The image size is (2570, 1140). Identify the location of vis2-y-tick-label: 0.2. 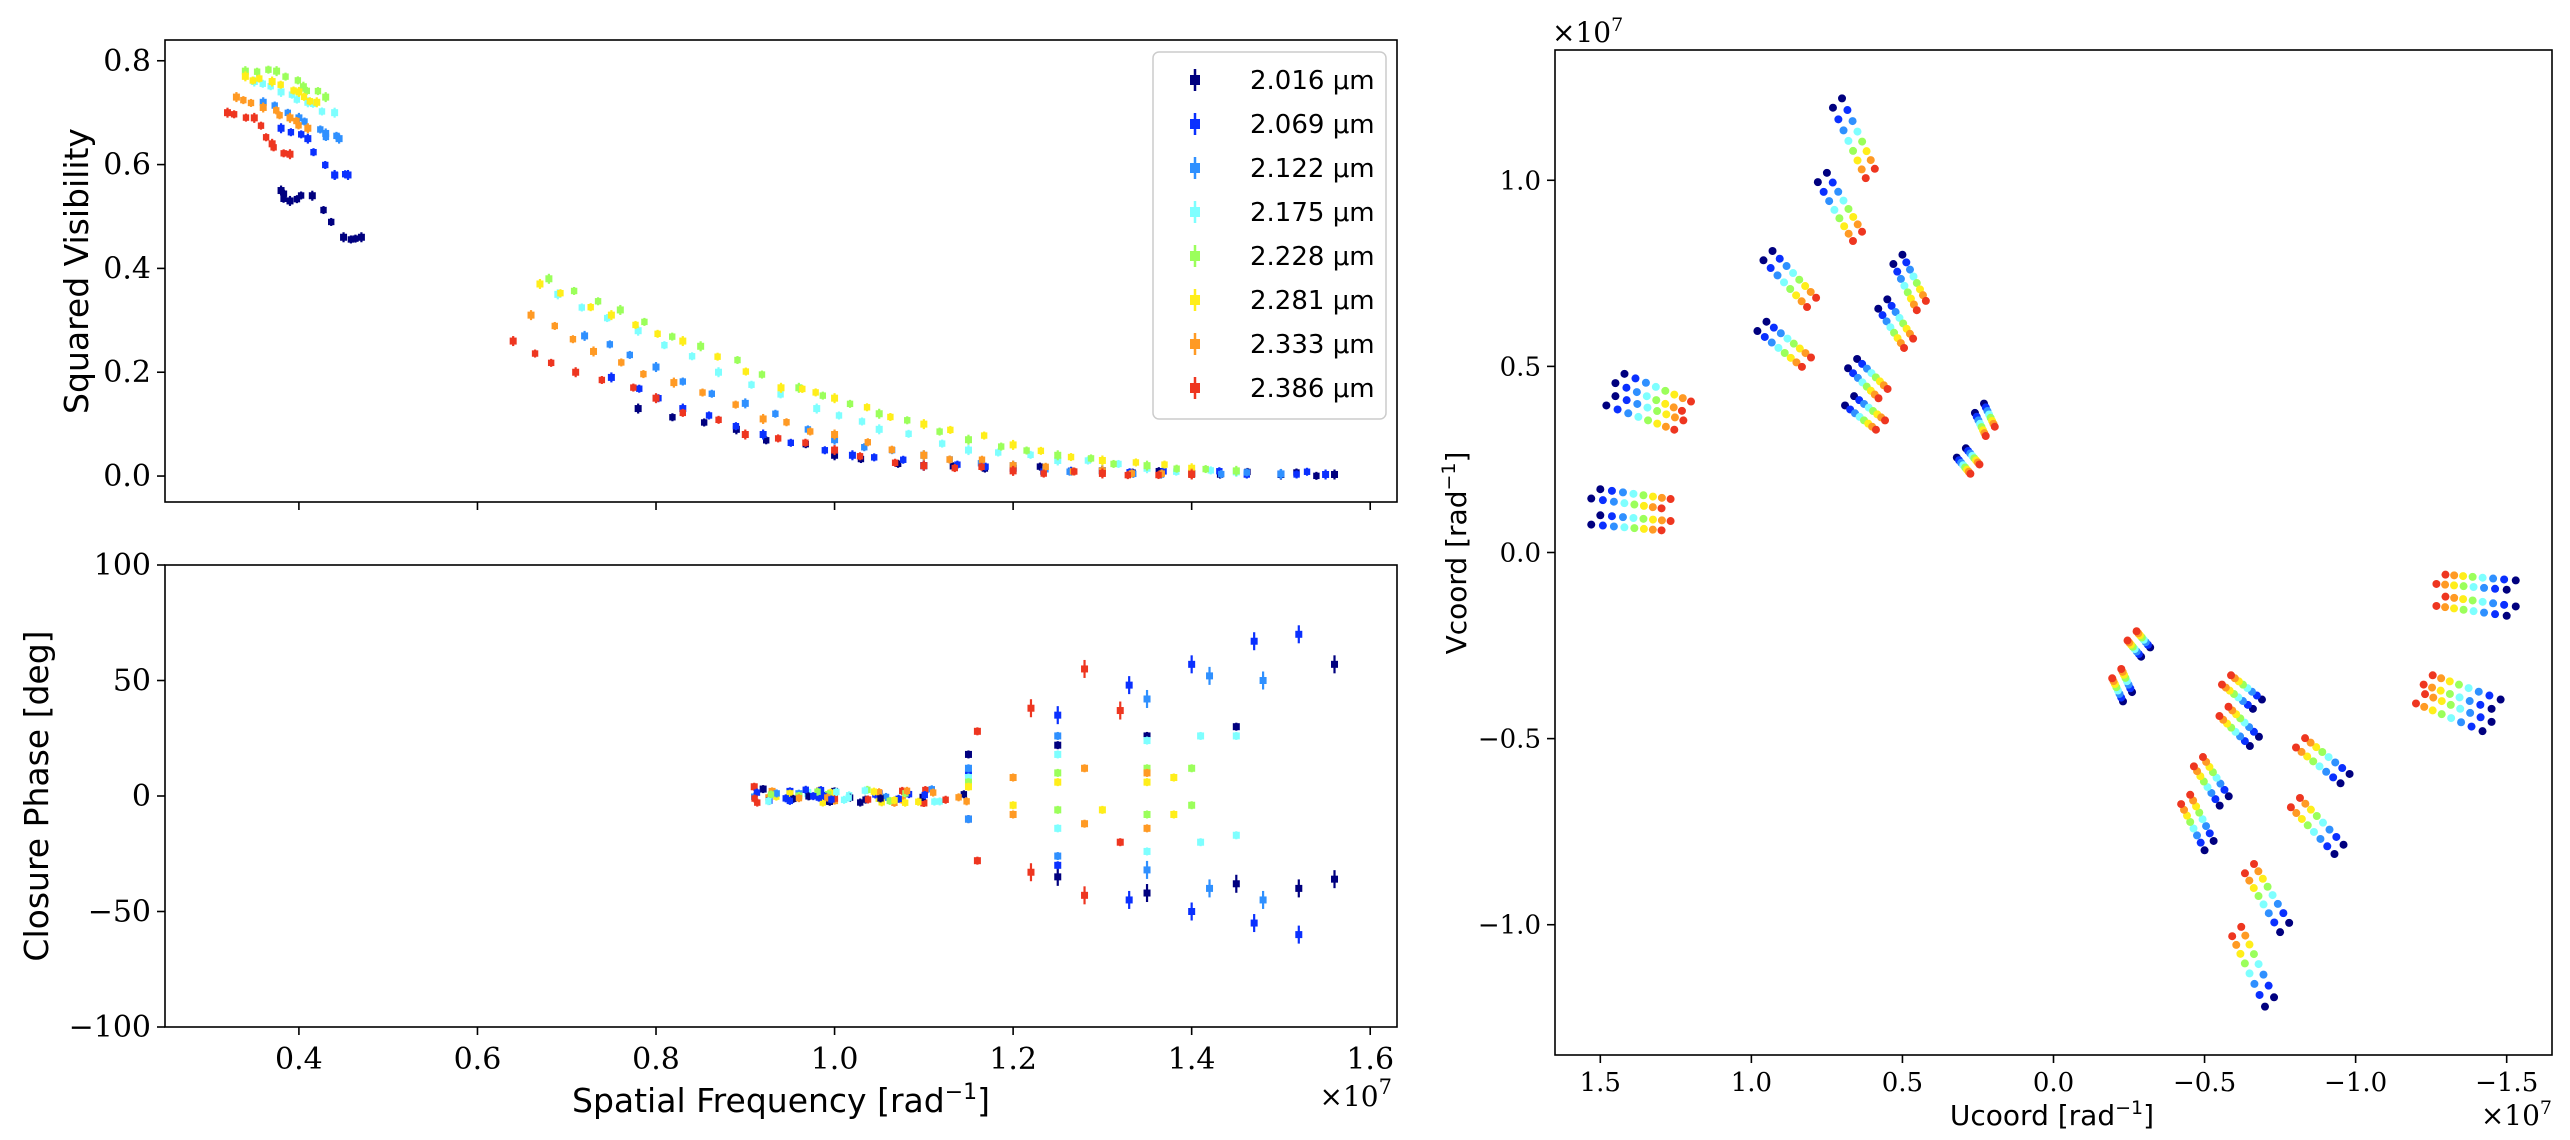
(127, 372).